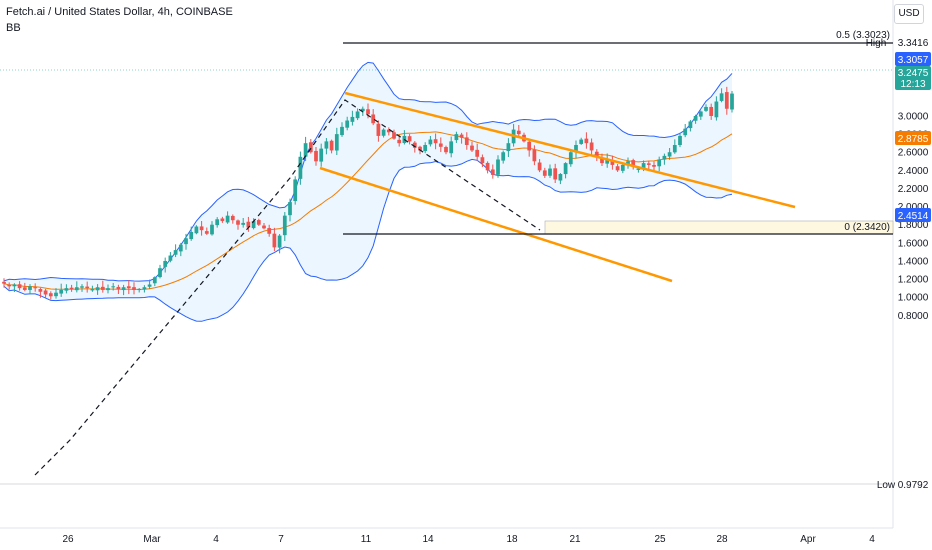 The height and width of the screenshot is (550, 932). I want to click on time-axis: 26 Mar 4 7 11 14 18 21 25 28 Apr 4, so click(468, 539).